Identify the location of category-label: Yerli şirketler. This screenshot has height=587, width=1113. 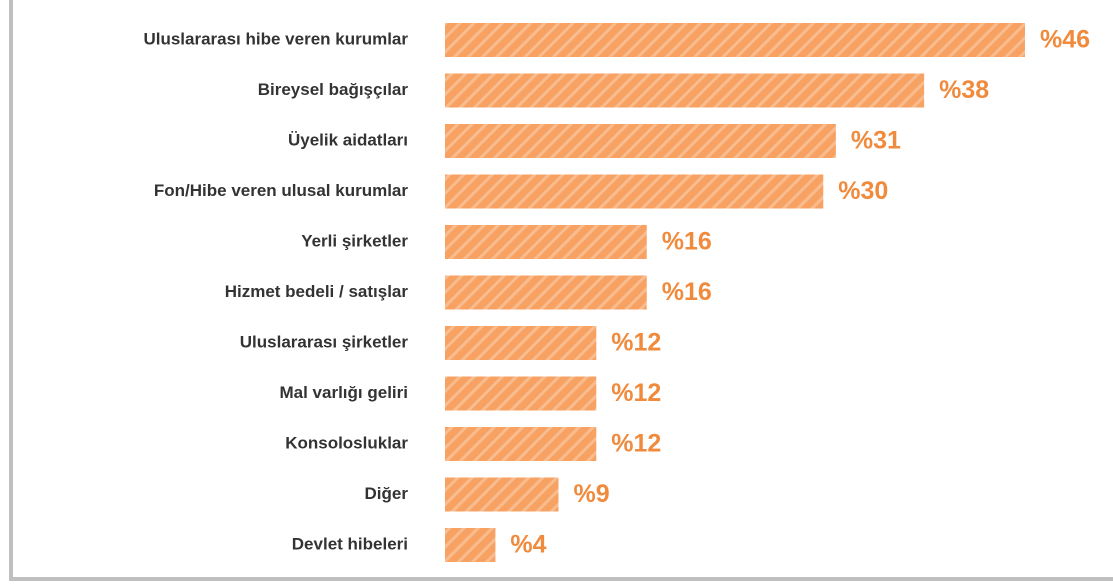
(354, 240).